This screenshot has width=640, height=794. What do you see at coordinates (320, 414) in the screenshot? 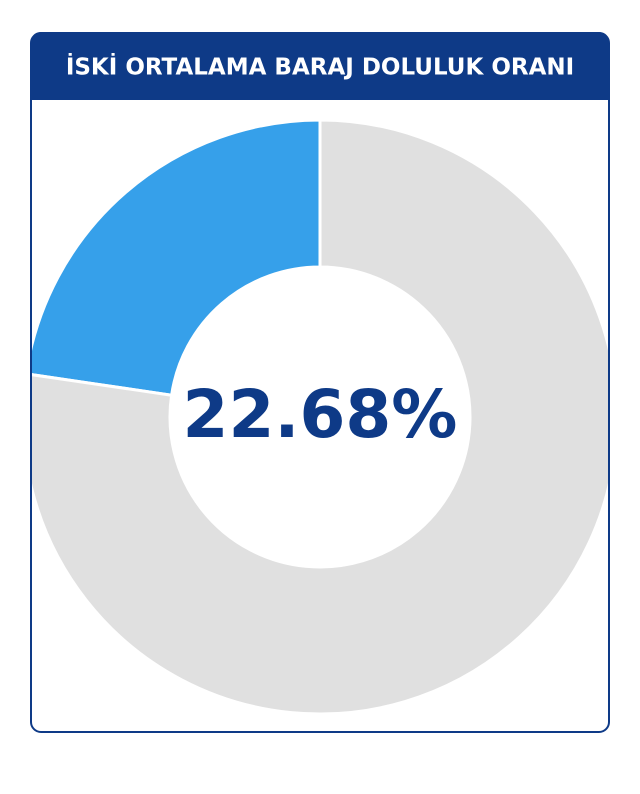
I see `center-label: 22.68%` at bounding box center [320, 414].